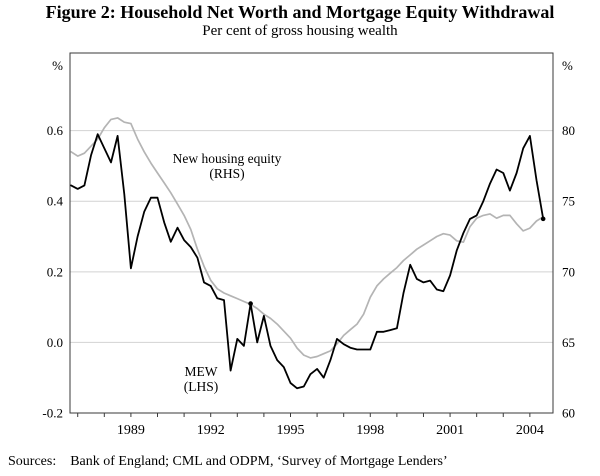 The height and width of the screenshot is (476, 600). Describe the element at coordinates (568, 271) in the screenshot. I see `right-axis-tick-label: 70` at that location.